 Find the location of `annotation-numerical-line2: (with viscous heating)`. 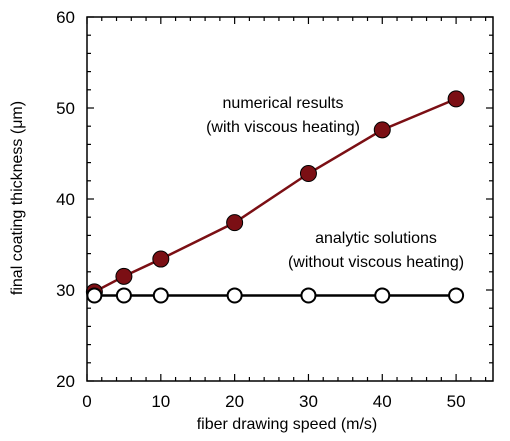

annotation-numerical-line2: (with viscous heating) is located at coordinates (283, 127).